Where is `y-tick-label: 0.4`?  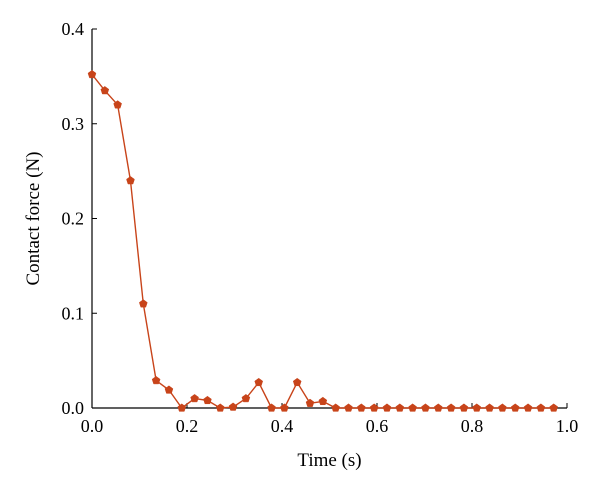
y-tick-label: 0.4 is located at coordinates (73, 29).